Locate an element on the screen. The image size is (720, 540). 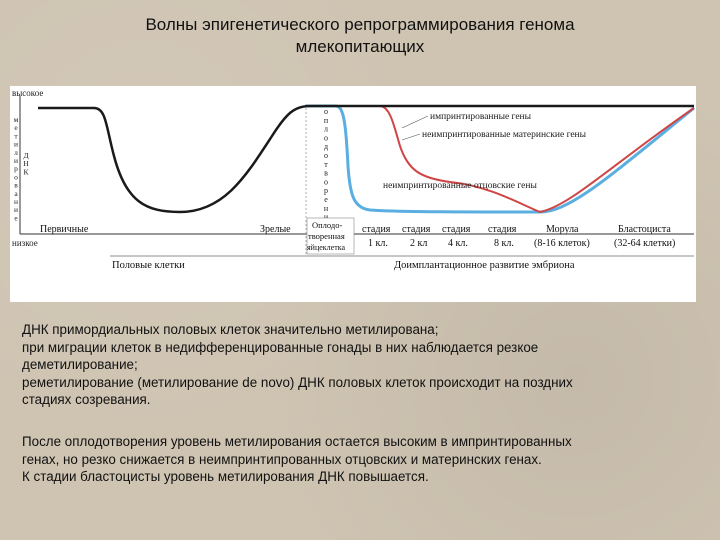
stage-1-bottom: 1 кл. is located at coordinates (378, 243).